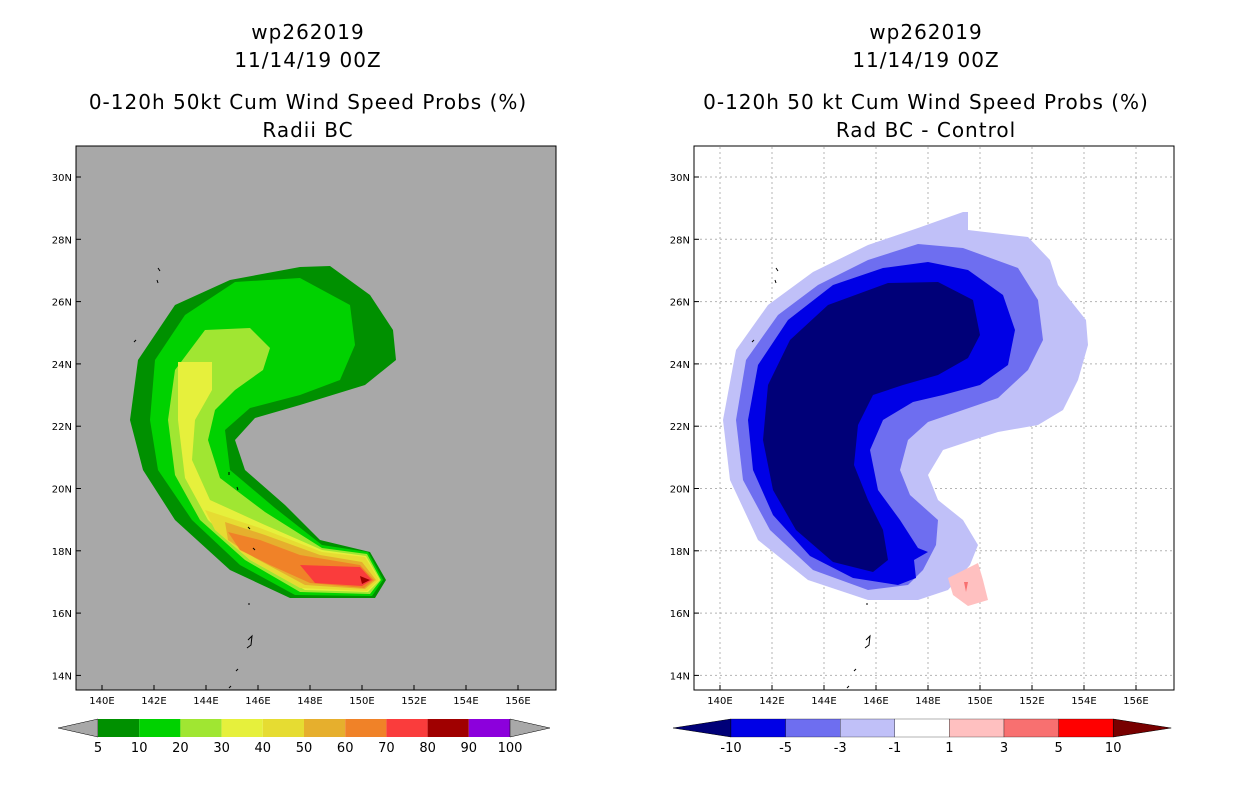 This screenshot has width=1236, height=800. I want to click on colorbar-label: 70, so click(386, 748).